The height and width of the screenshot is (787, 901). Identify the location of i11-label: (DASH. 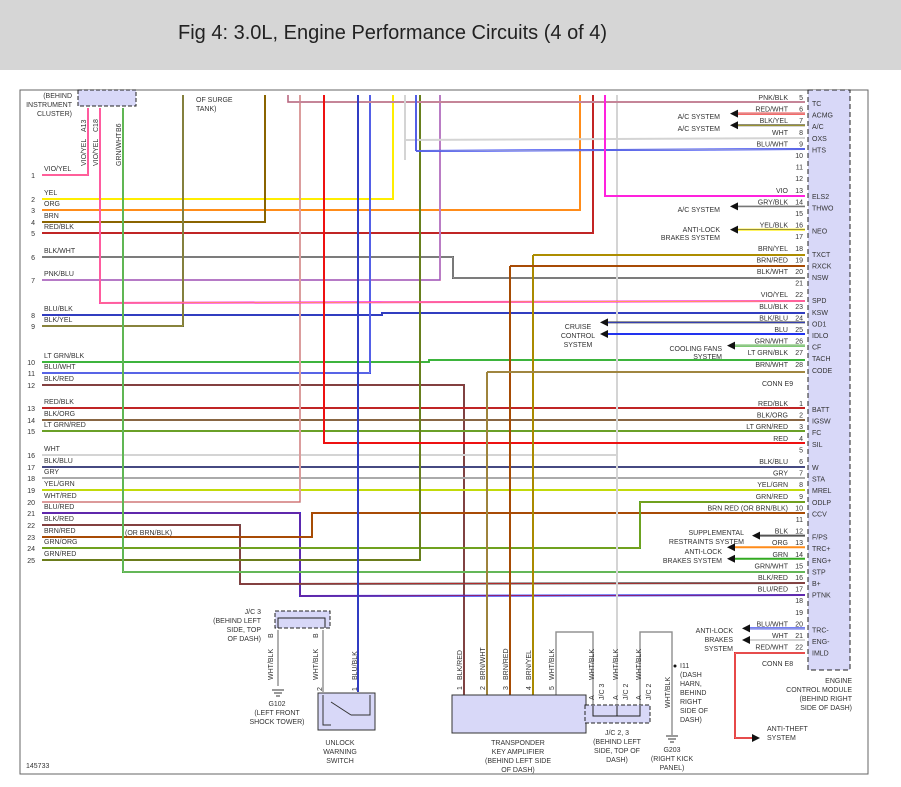
(691, 675).